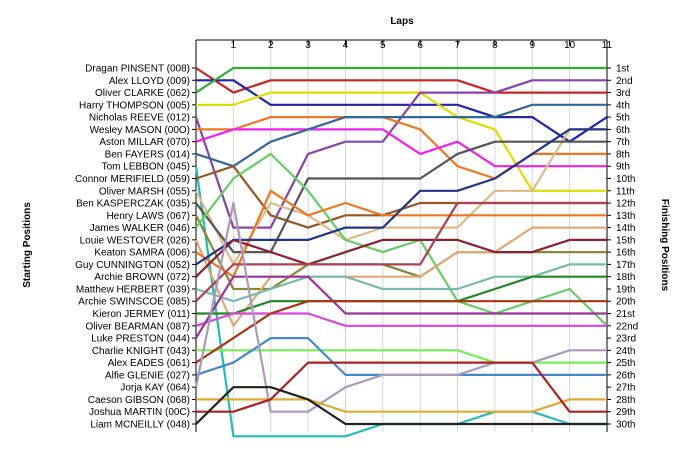 The image size is (700, 450). What do you see at coordinates (532, 45) in the screenshot?
I see `lap-tick-label: 9` at bounding box center [532, 45].